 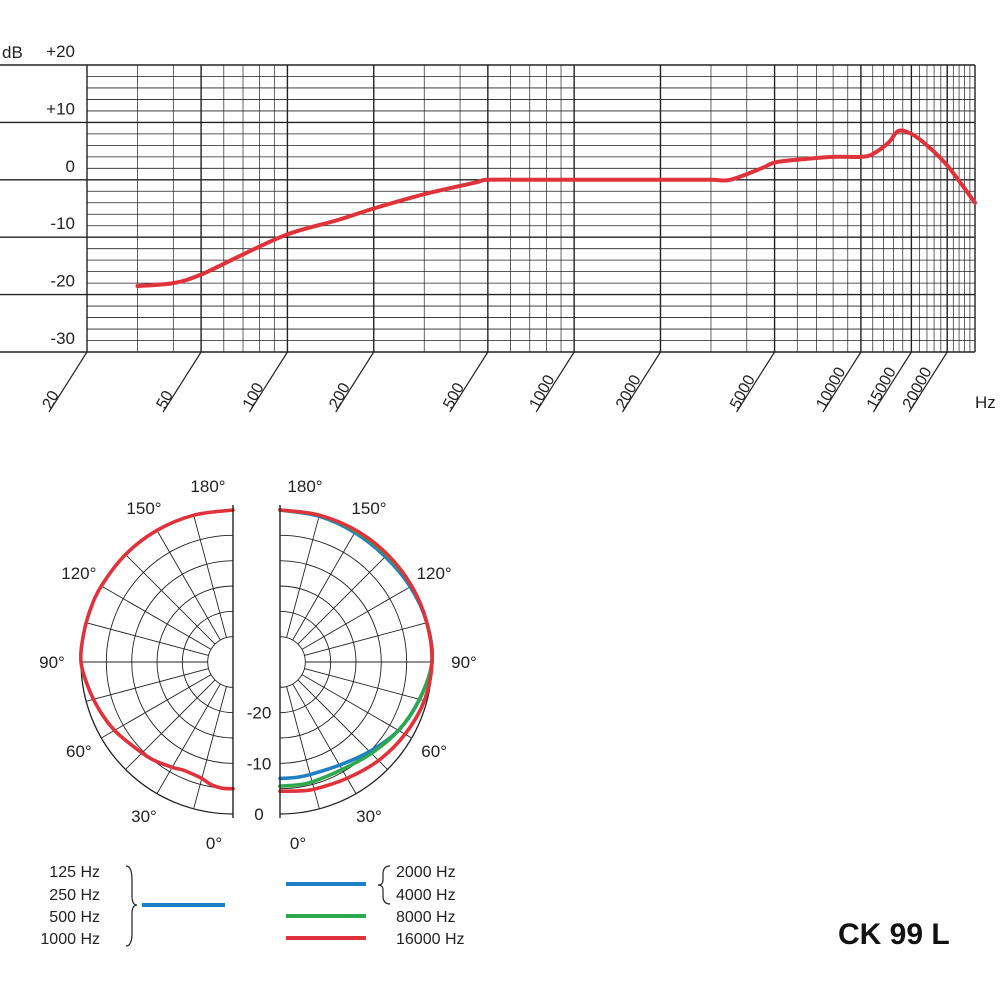 I want to click on legend-label-right: 8000 Hz, so click(x=426, y=917).